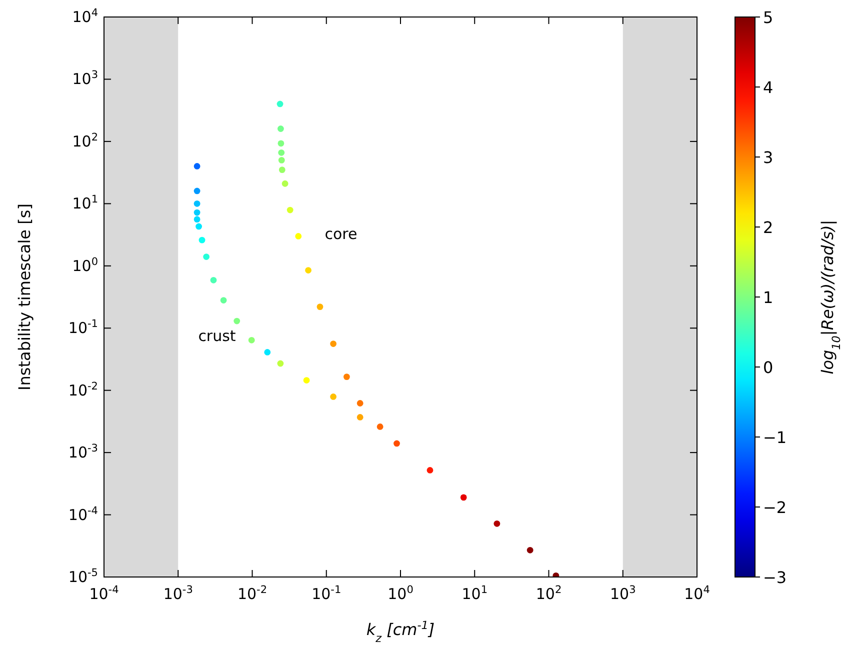 The image size is (856, 655). I want to click on color-bar-label: 1, so click(768, 297).